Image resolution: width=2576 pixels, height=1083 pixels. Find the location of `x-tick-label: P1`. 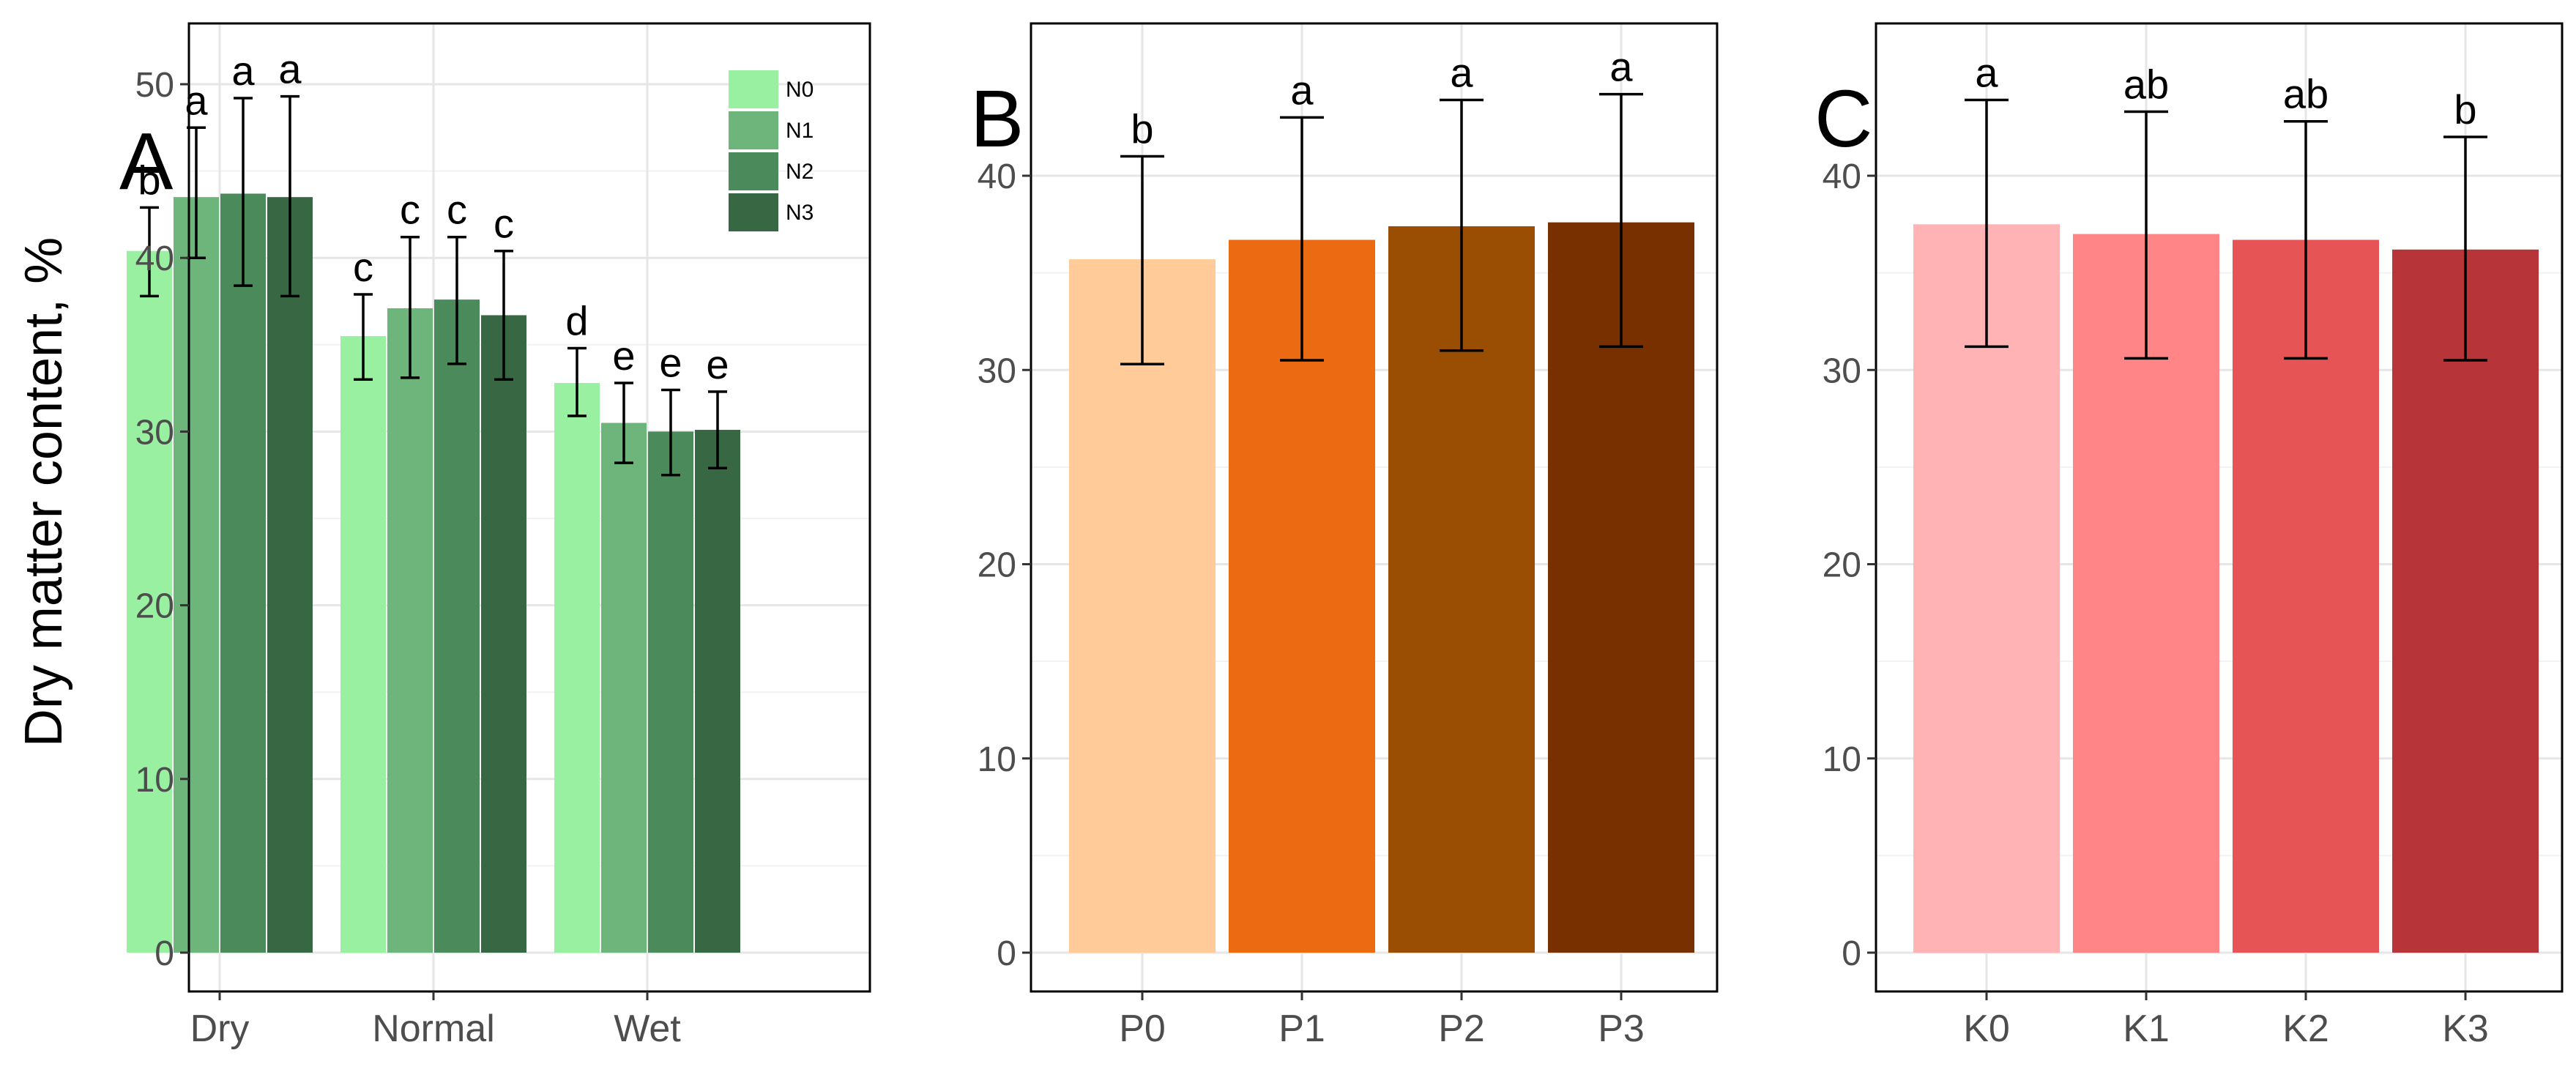

x-tick-label: P1 is located at coordinates (1301, 1029).